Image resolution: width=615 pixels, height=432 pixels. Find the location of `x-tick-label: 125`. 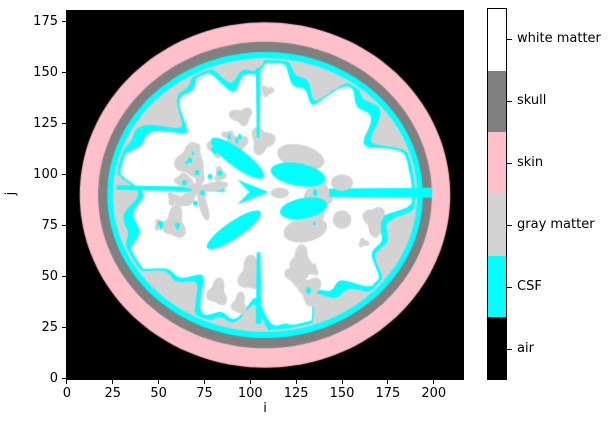

x-tick-label: 125 is located at coordinates (296, 393).